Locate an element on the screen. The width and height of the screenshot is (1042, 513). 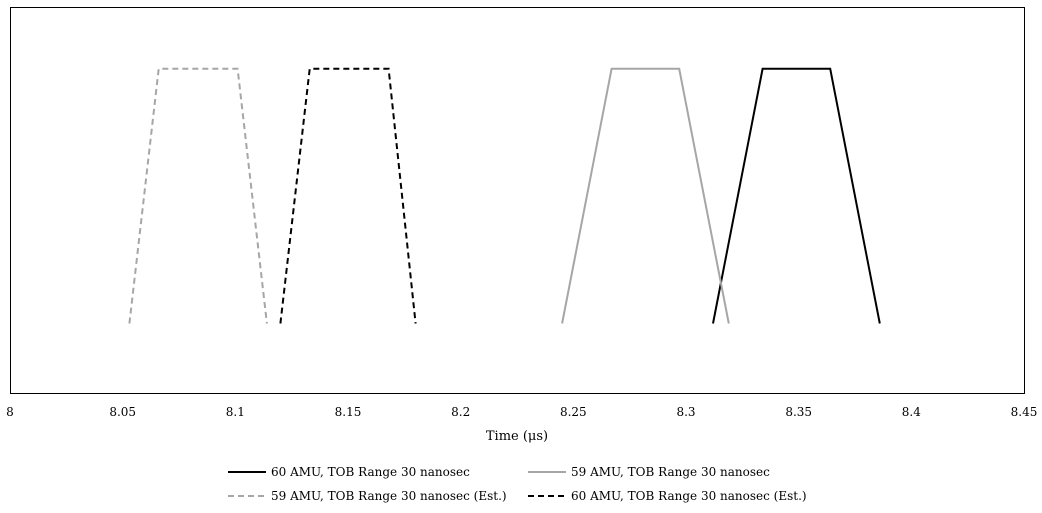
x-tick-label: 8.45 is located at coordinates (1024, 412).